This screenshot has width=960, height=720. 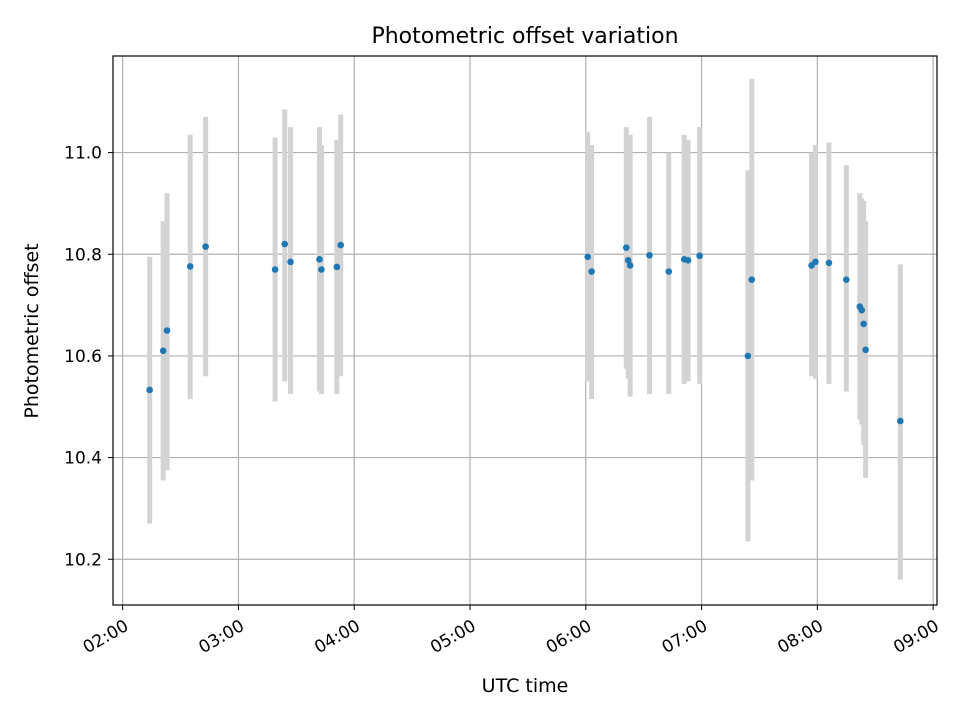 What do you see at coordinates (83, 560) in the screenshot?
I see `y-tick-label: 10.2` at bounding box center [83, 560].